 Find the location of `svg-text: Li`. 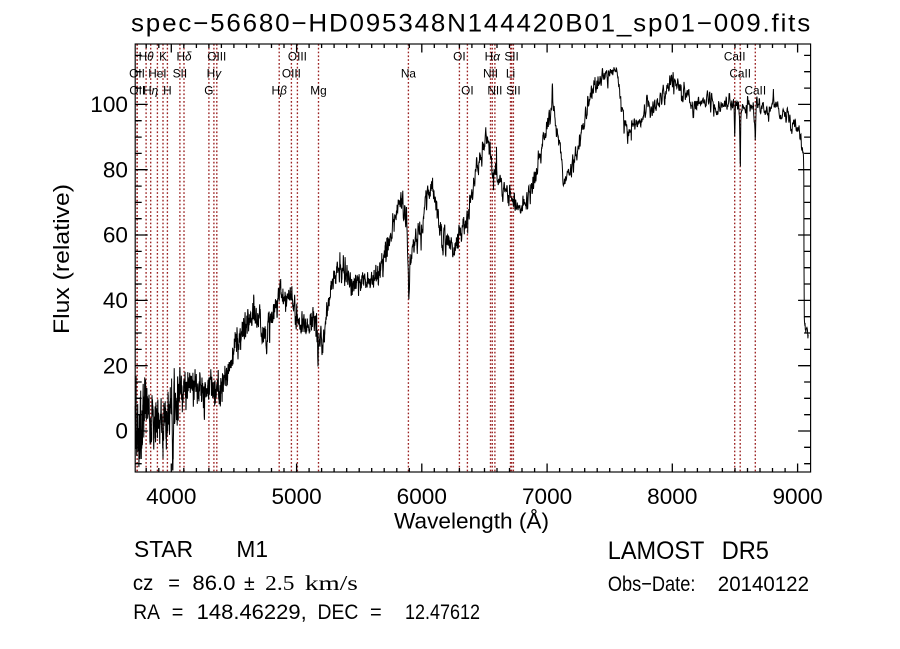

svg-text: Li is located at coordinates (510, 74).